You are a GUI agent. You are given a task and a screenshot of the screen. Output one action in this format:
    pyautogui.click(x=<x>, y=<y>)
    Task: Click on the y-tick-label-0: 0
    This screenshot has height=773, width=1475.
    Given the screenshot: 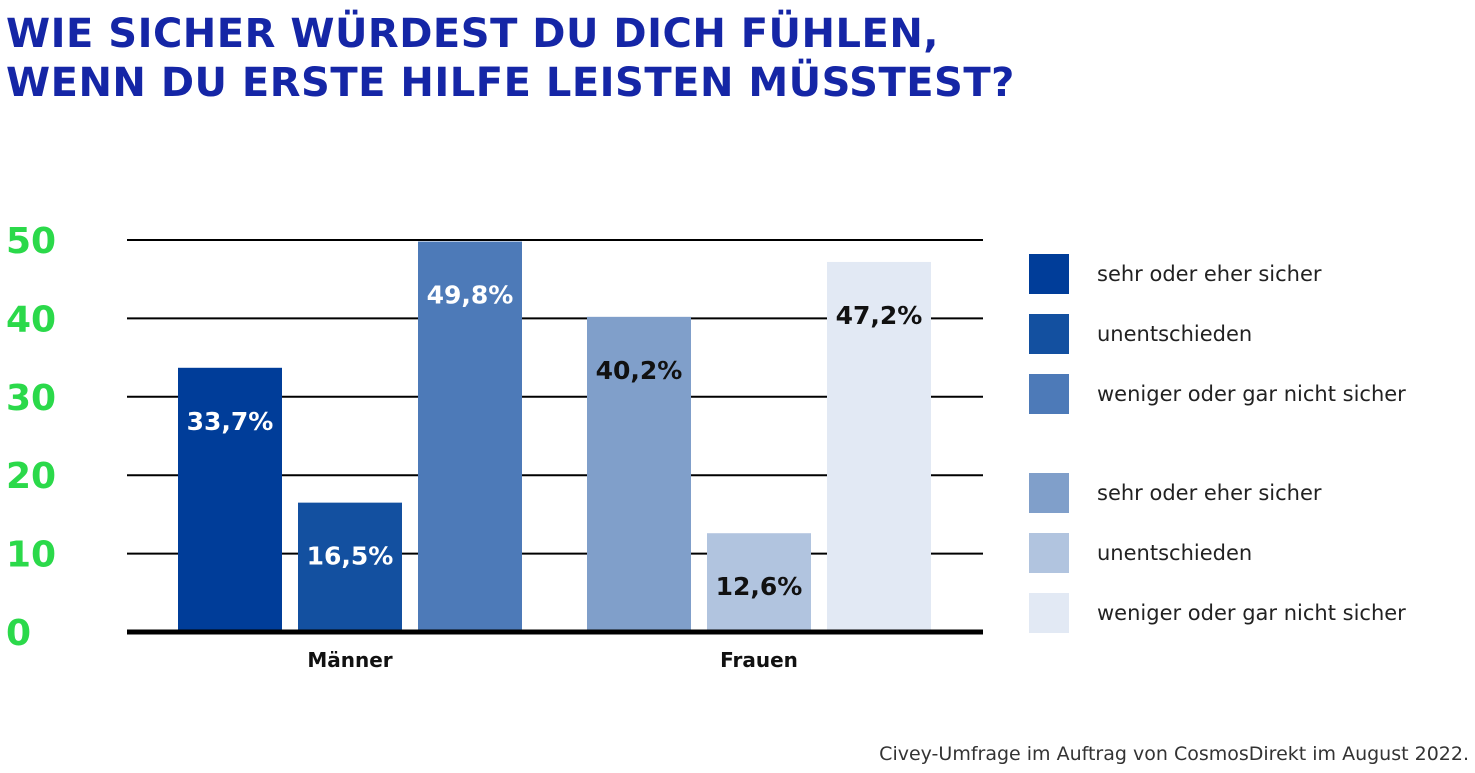 What is the action you would take?
    pyautogui.click(x=18, y=633)
    